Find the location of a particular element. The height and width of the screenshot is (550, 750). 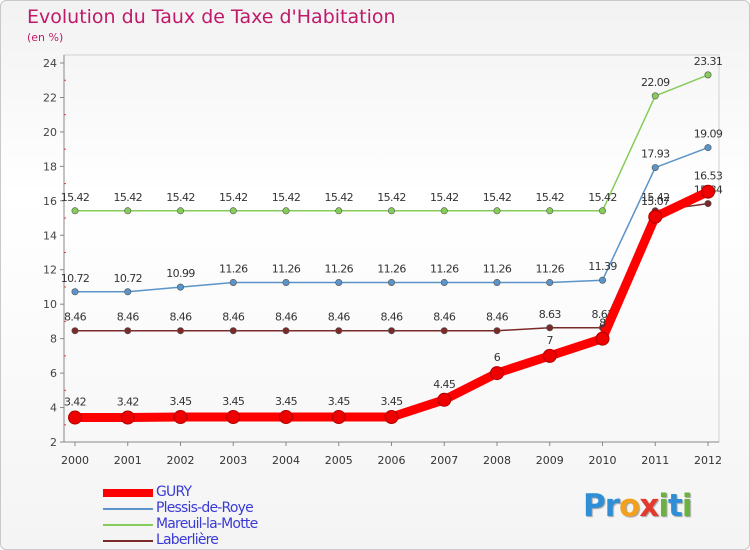

data-label-plessis-de-roye: 10.99 is located at coordinates (180, 273).